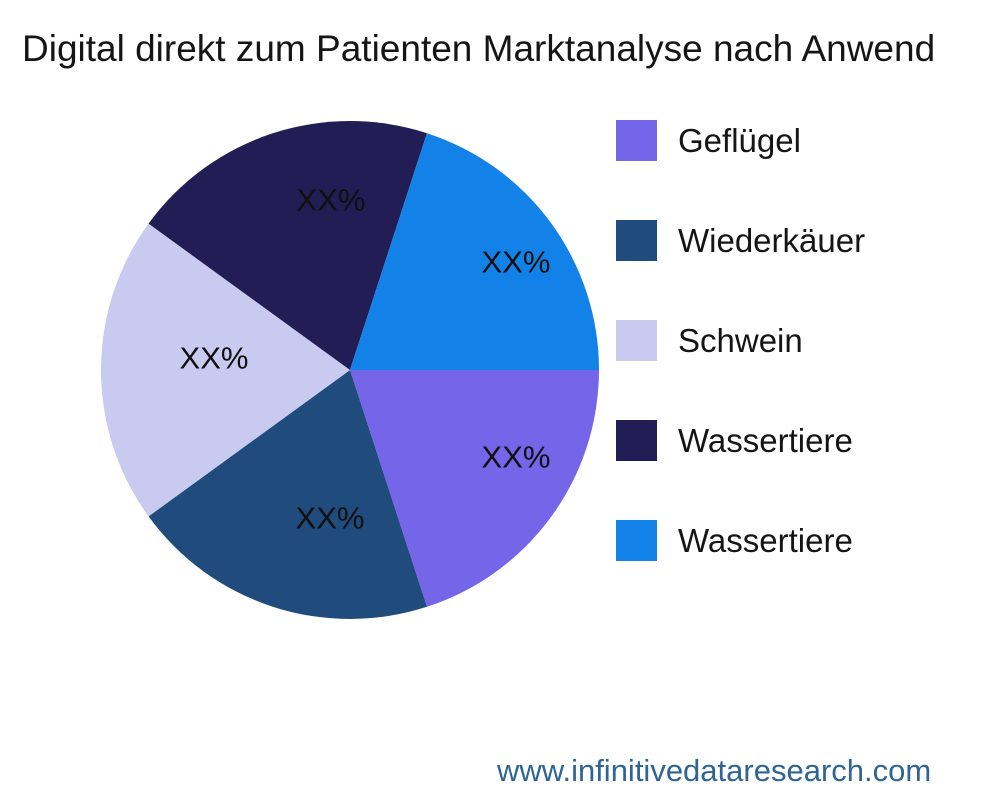  I want to click on legend-label-2: Wiederkäuer, so click(772, 240).